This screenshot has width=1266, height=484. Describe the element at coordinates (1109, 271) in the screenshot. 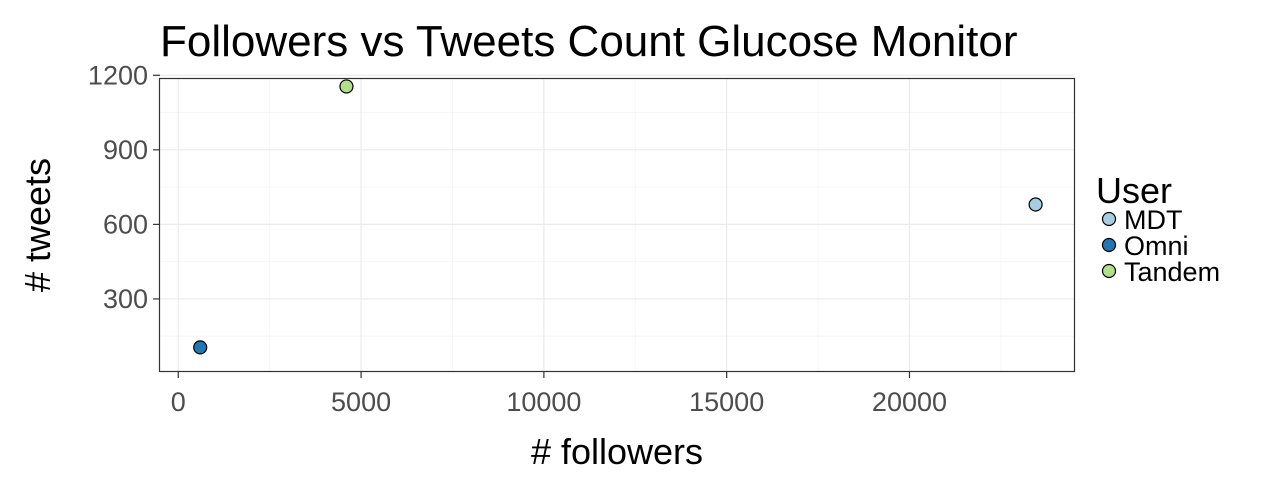

I see `legend-key-tandem` at that location.